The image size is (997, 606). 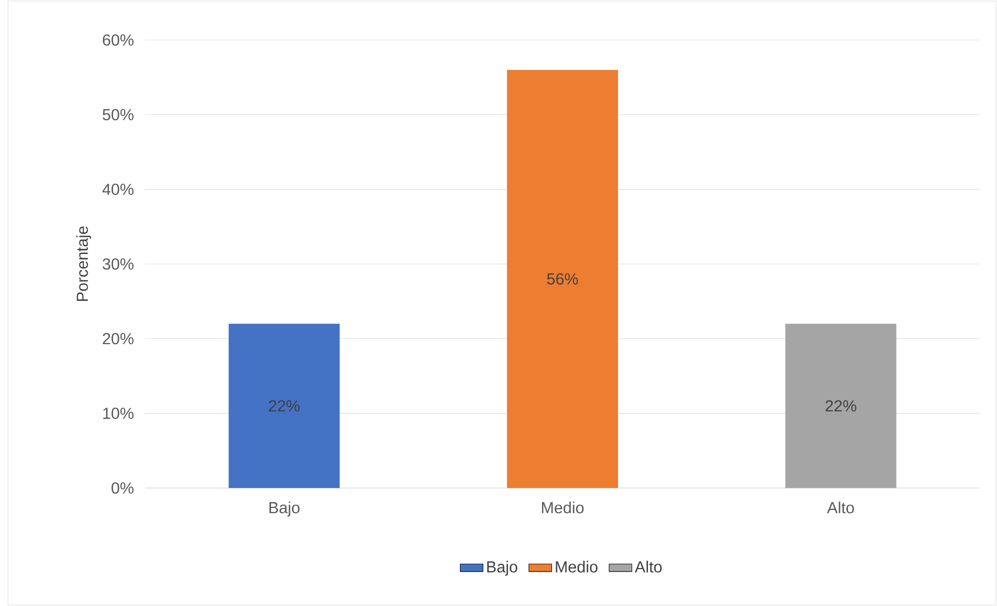 I want to click on legend-label: Medio, so click(x=577, y=566).